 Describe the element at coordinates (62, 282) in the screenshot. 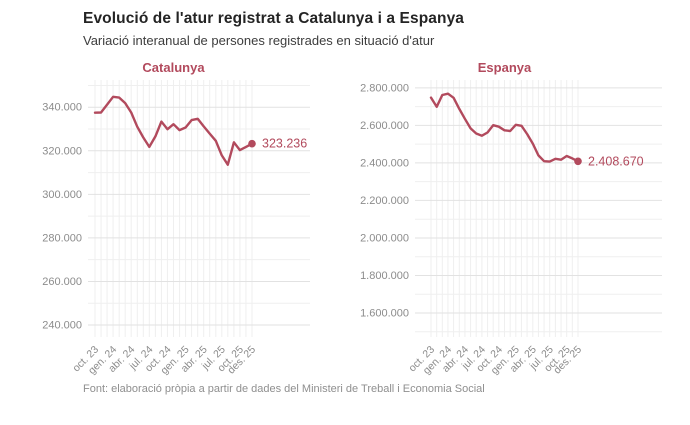

I see `y-axis-tick-label: 260.000` at that location.